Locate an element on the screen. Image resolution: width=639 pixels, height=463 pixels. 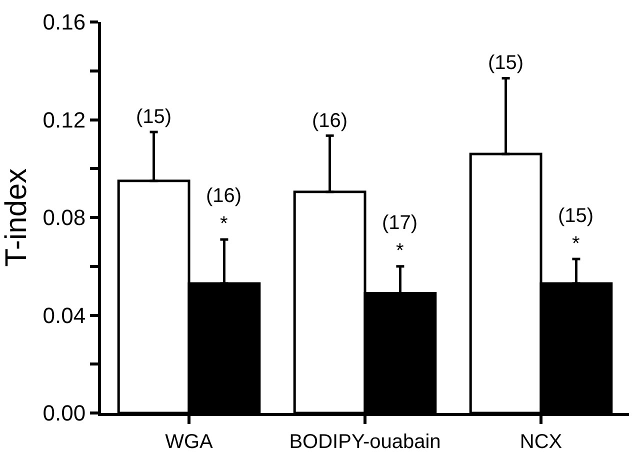
y-tick-label: 0.00 is located at coordinates (64, 413).